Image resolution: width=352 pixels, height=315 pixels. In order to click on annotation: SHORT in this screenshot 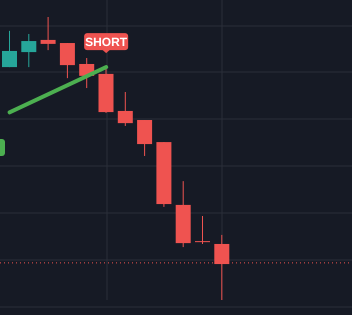, I will do `click(106, 42)`.